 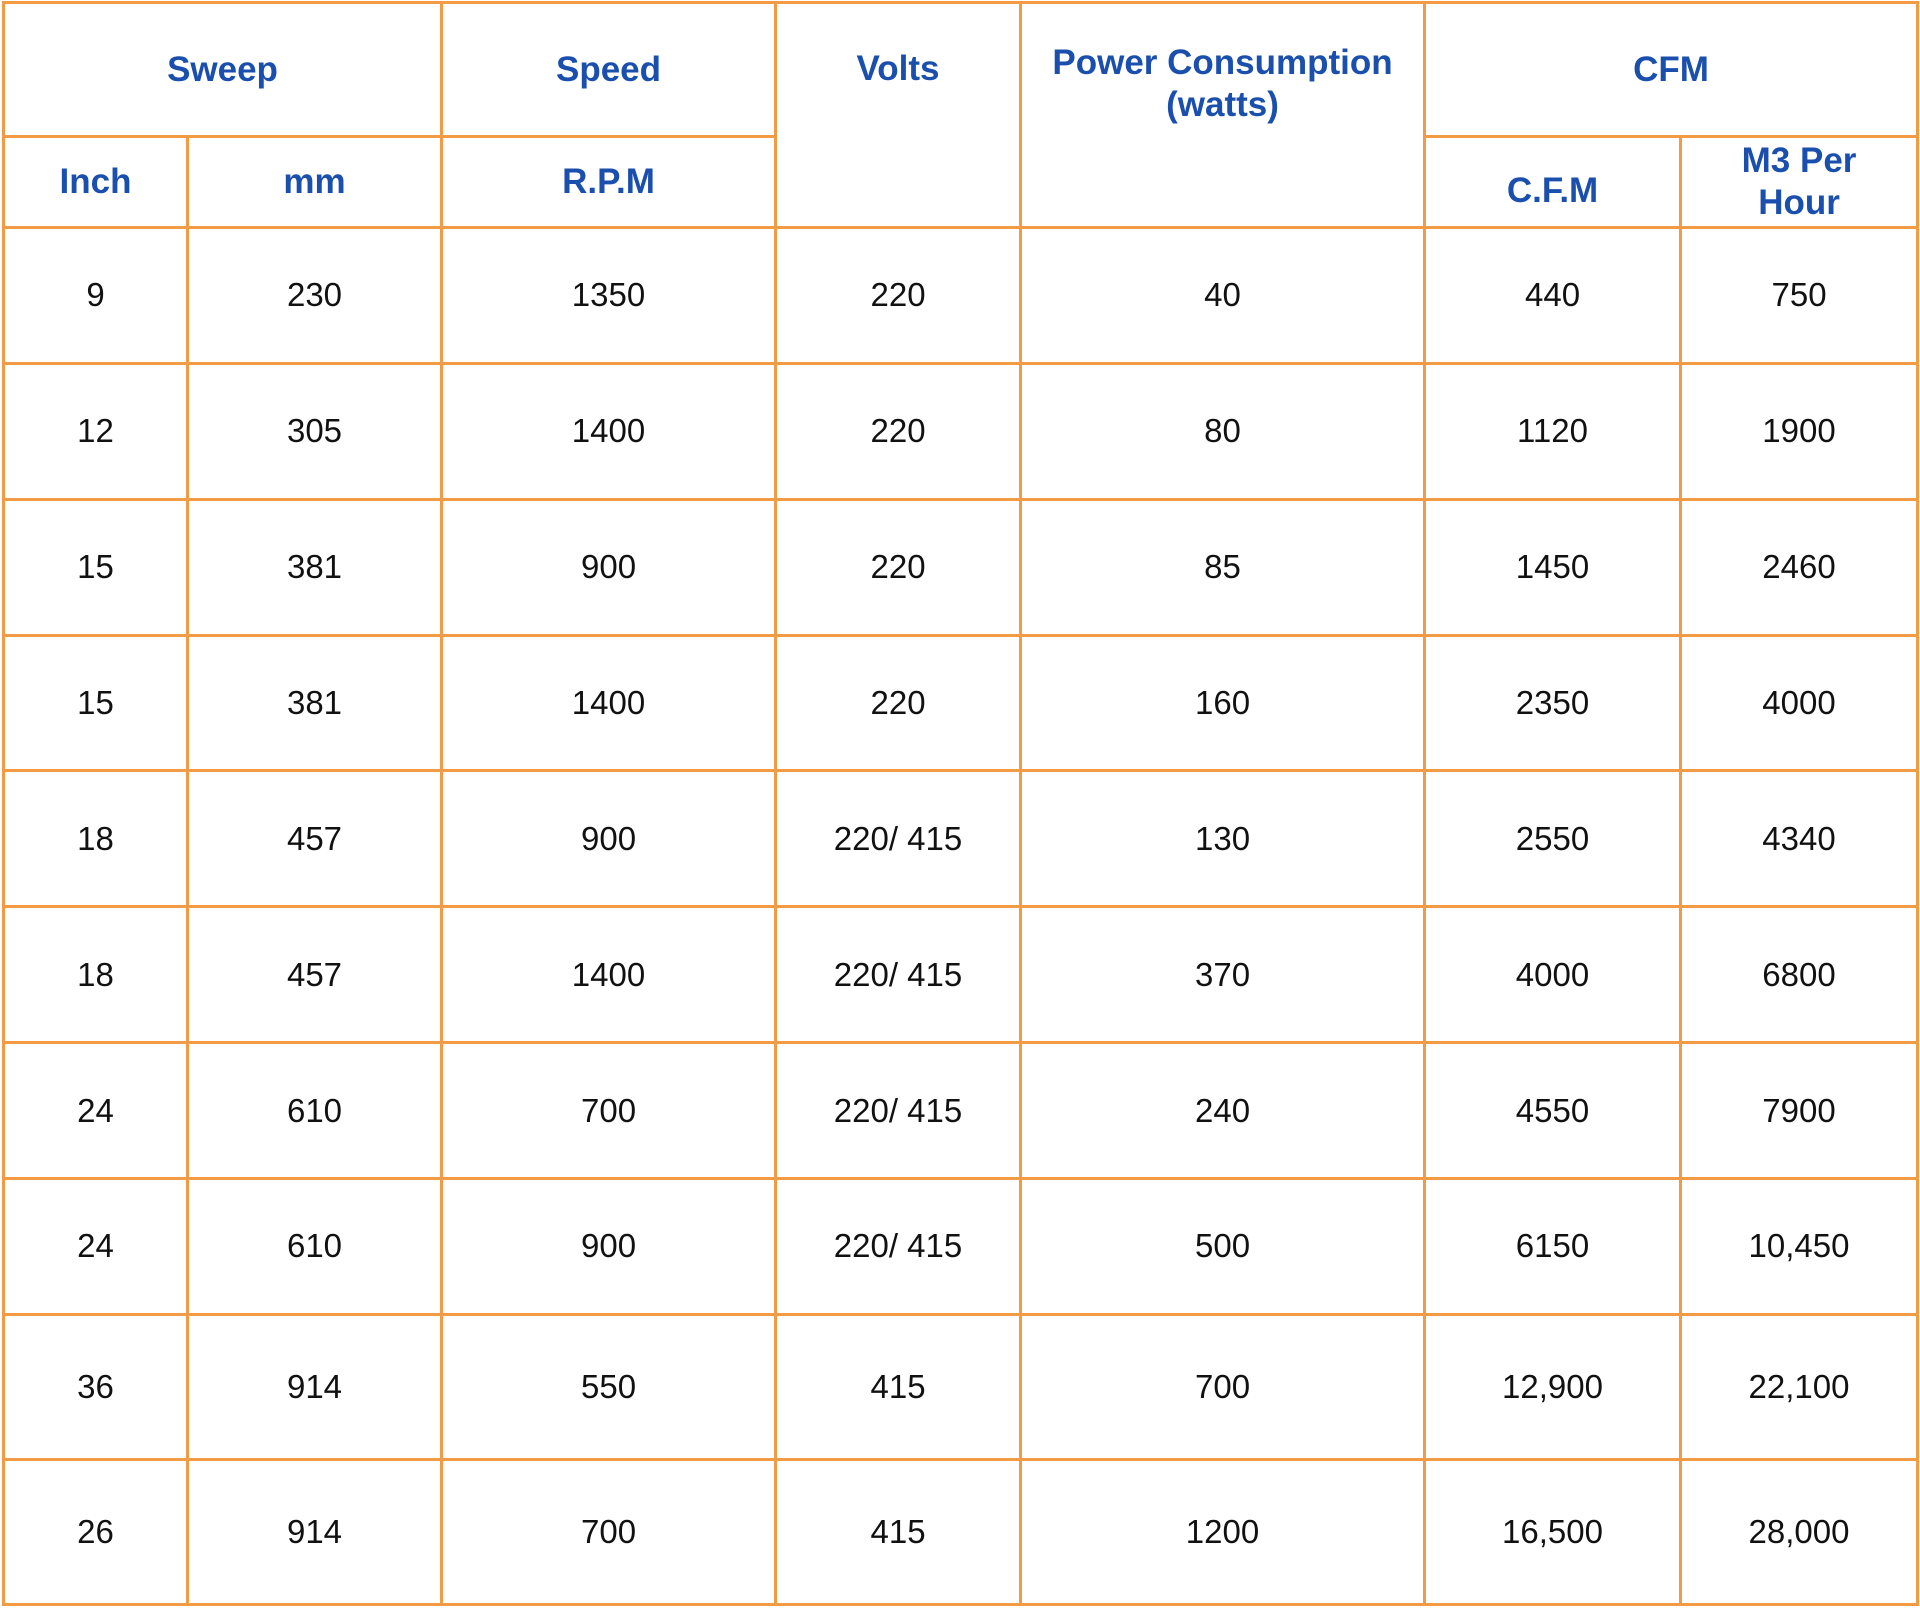 I want to click on cell-watts: 700, so click(x=1223, y=1386).